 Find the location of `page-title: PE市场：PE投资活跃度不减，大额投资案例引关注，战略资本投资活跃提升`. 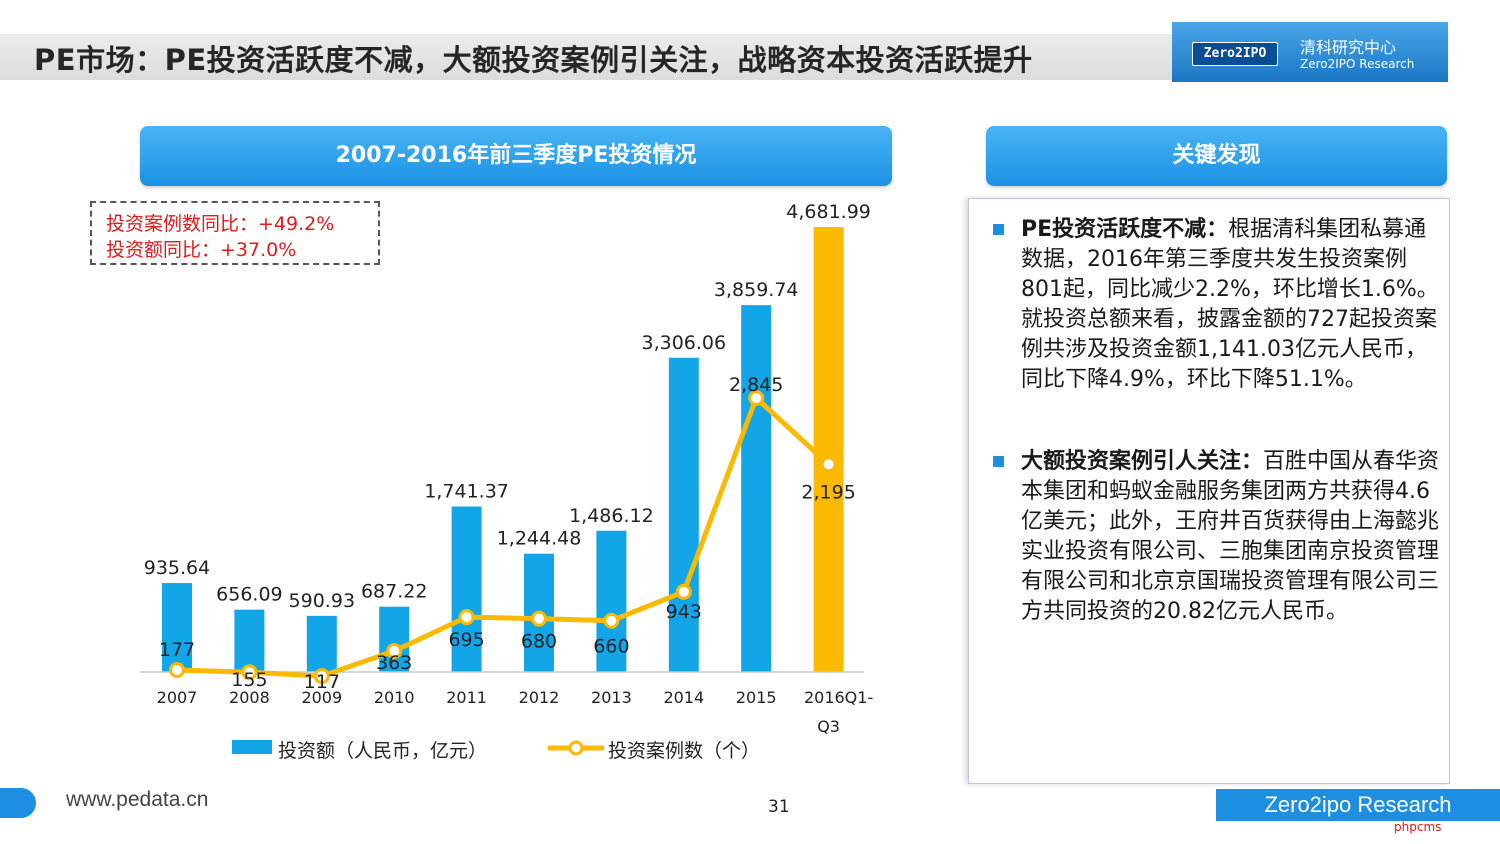

page-title: PE市场：PE投资活跃度不减，大额投资案例引关注，战略资本投资活跃提升 is located at coordinates (533, 60).